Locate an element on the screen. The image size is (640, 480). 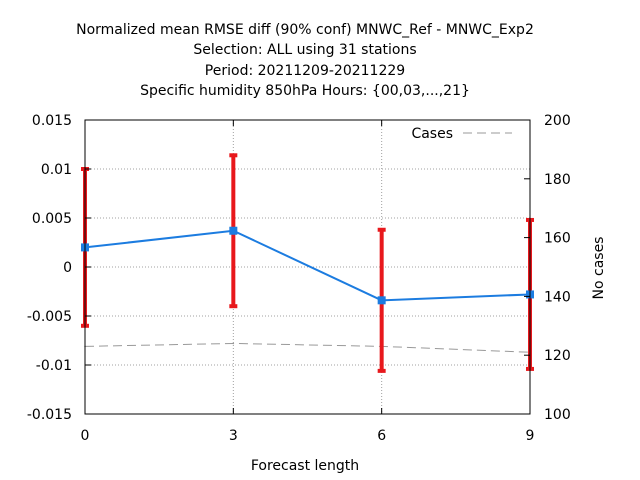
x-tick-label: 6 is located at coordinates (381, 436).